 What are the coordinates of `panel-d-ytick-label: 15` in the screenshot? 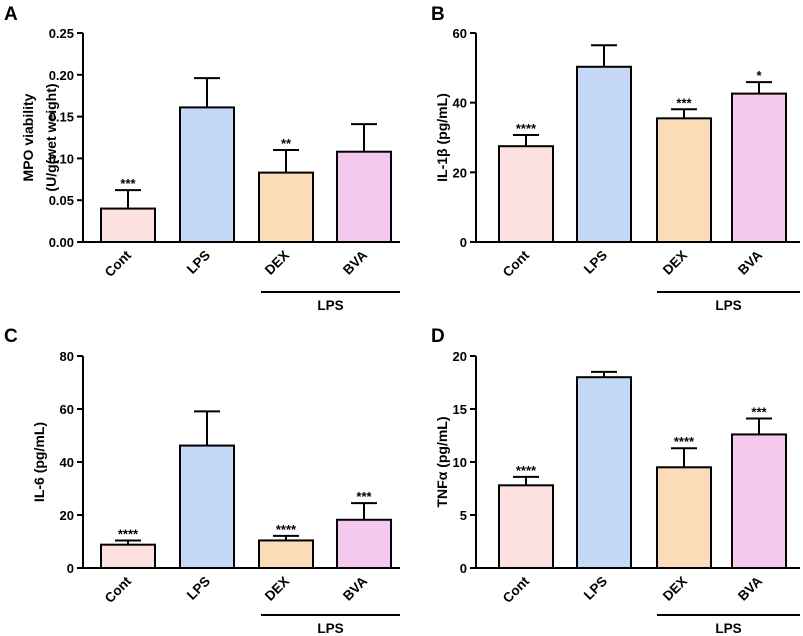 It's located at (460, 409).